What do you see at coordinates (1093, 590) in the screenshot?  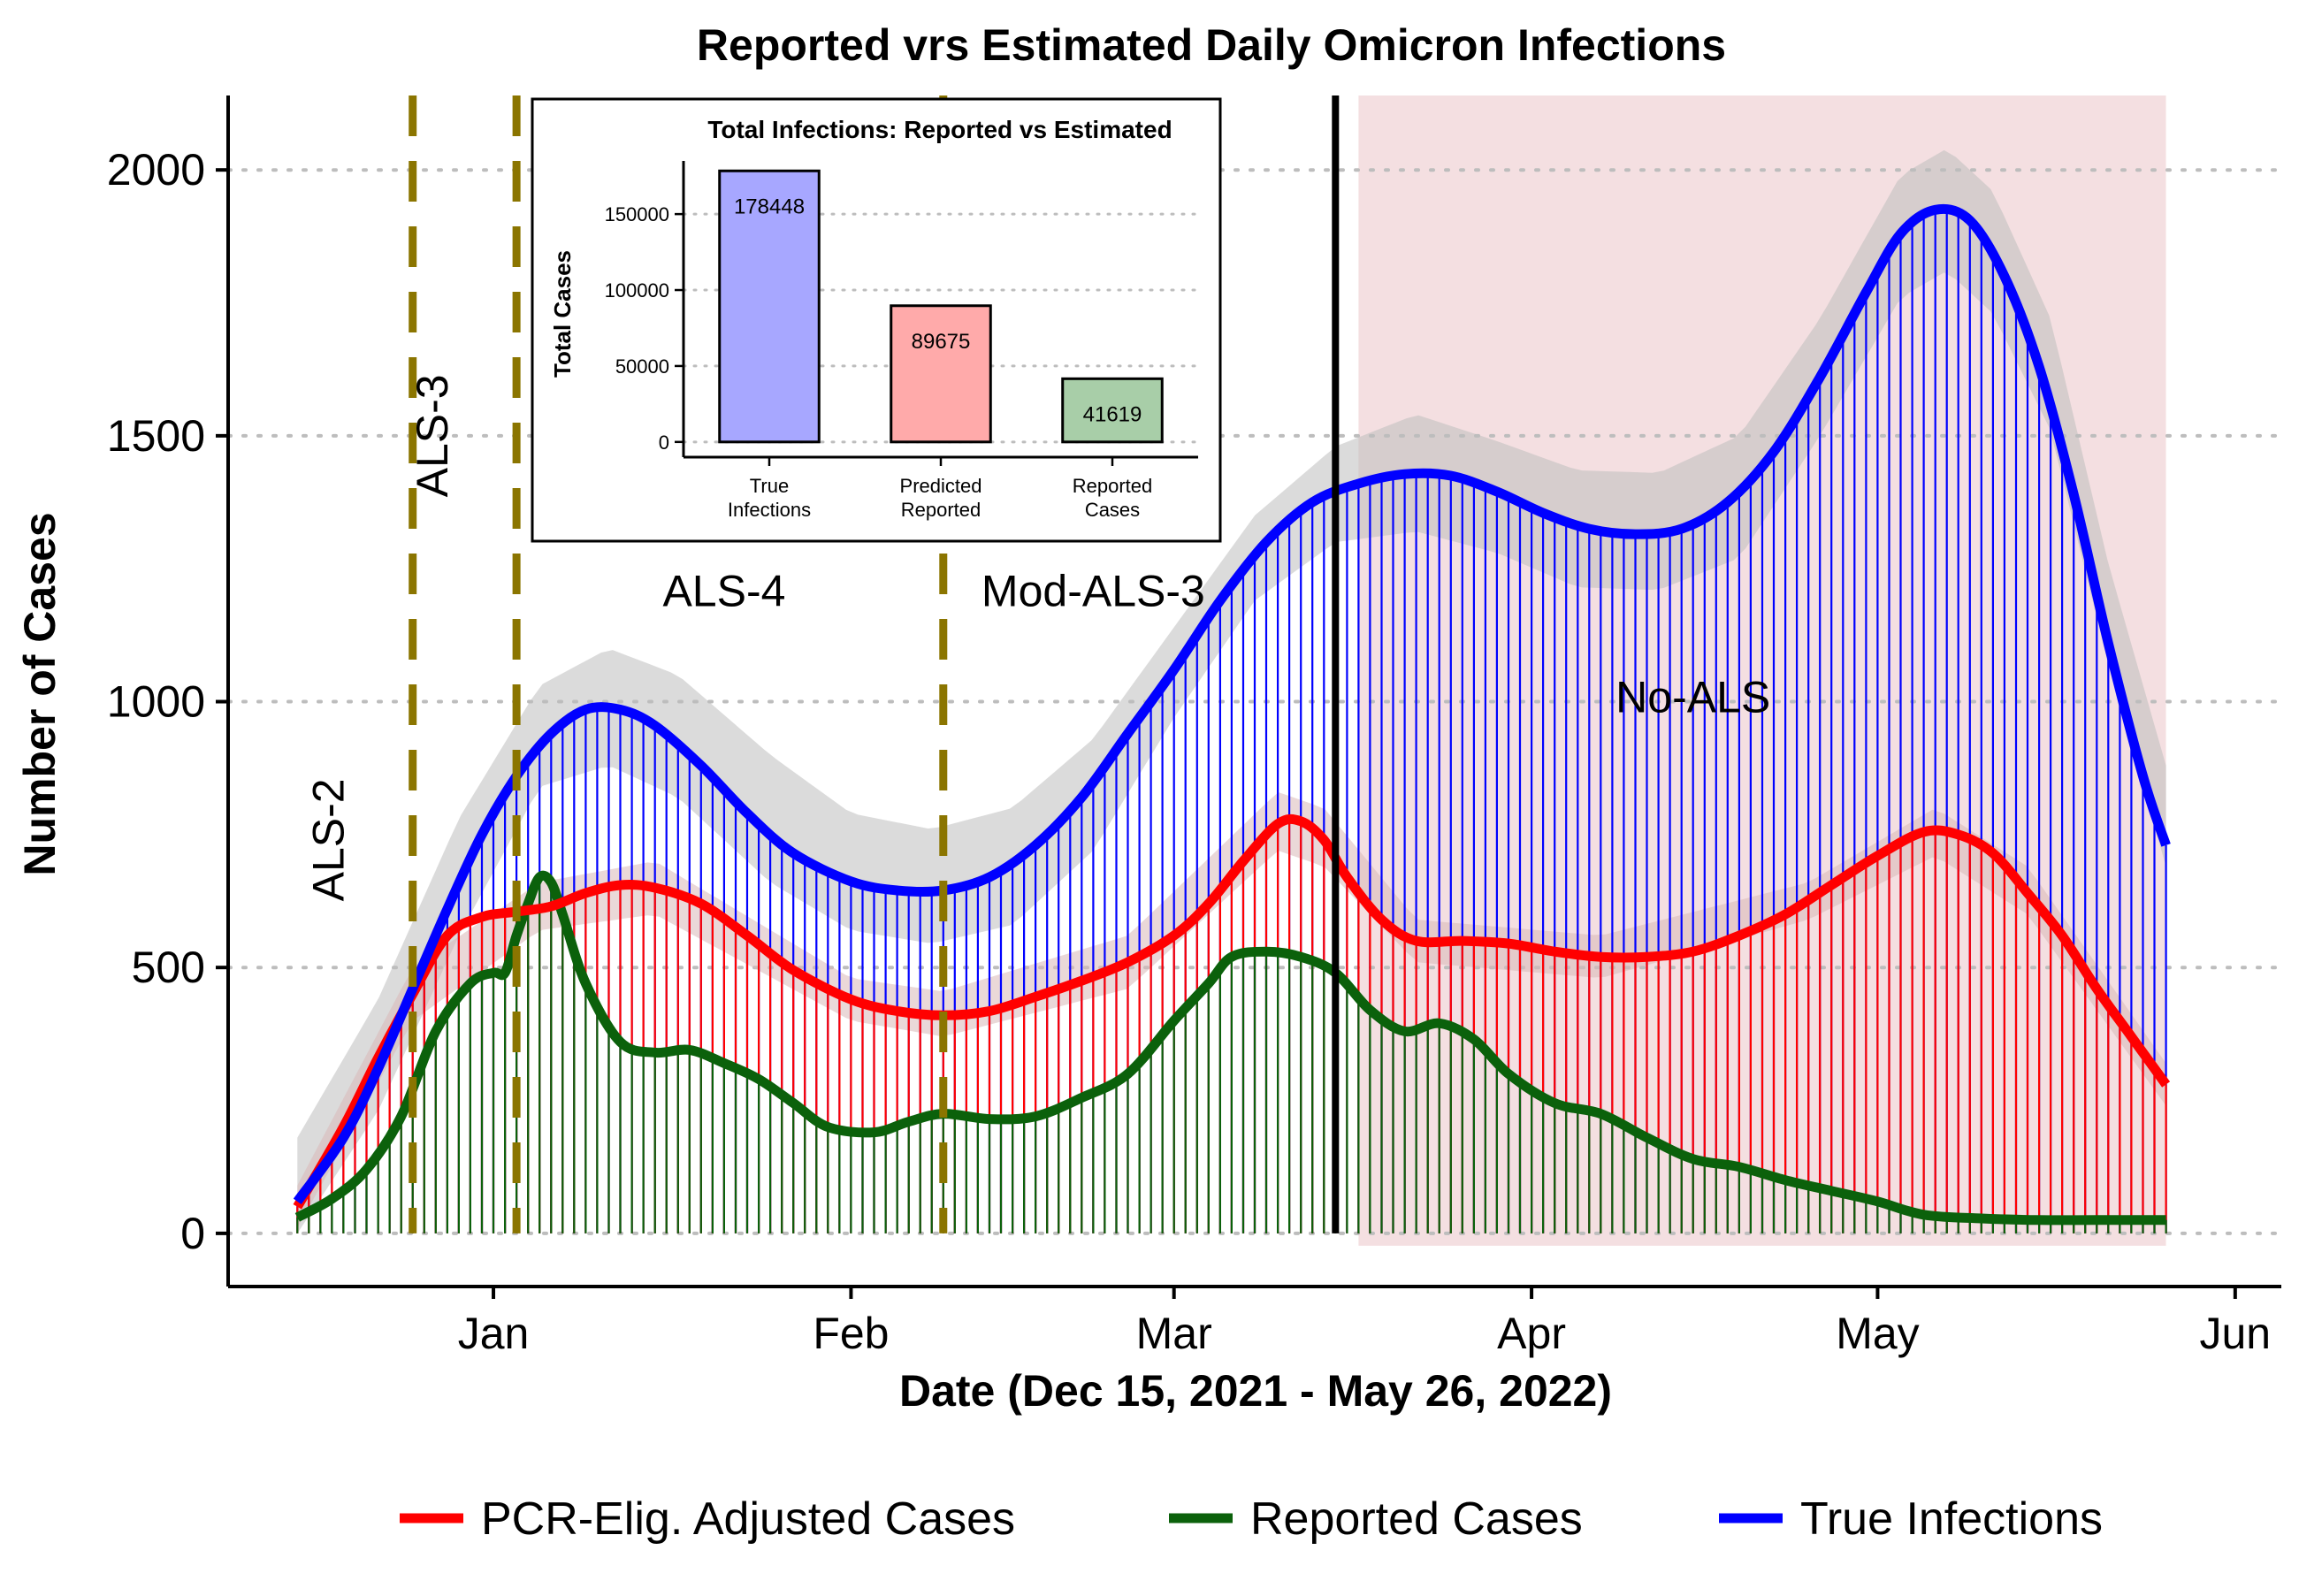 I see `phase-label-mod-als-3: Mod-ALS-3` at bounding box center [1093, 590].